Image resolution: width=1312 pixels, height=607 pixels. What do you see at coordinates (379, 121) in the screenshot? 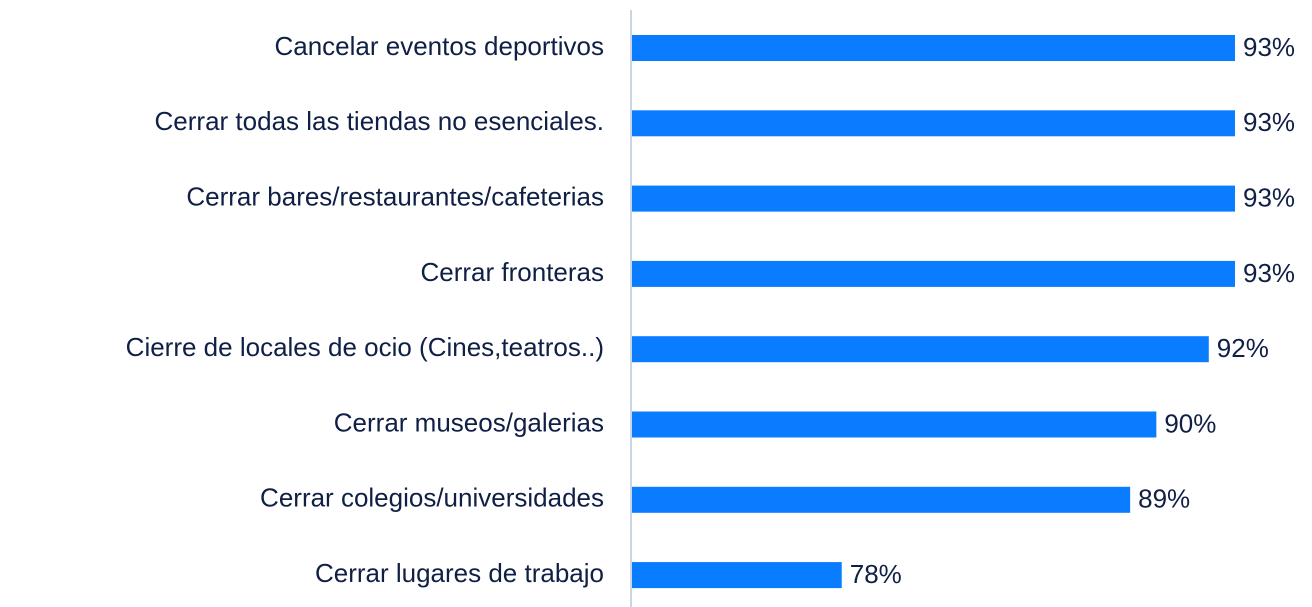
I see `category-label: Cerrar todas las tiendas no esenciales.` at bounding box center [379, 121].